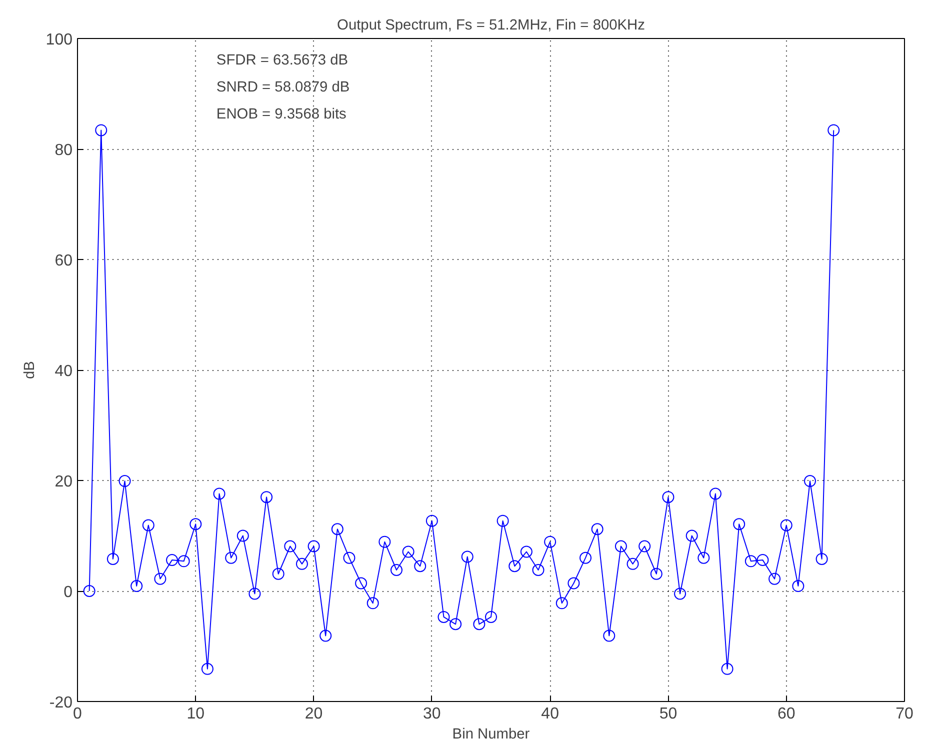  I want to click on x-tick-label: 70, so click(905, 714).